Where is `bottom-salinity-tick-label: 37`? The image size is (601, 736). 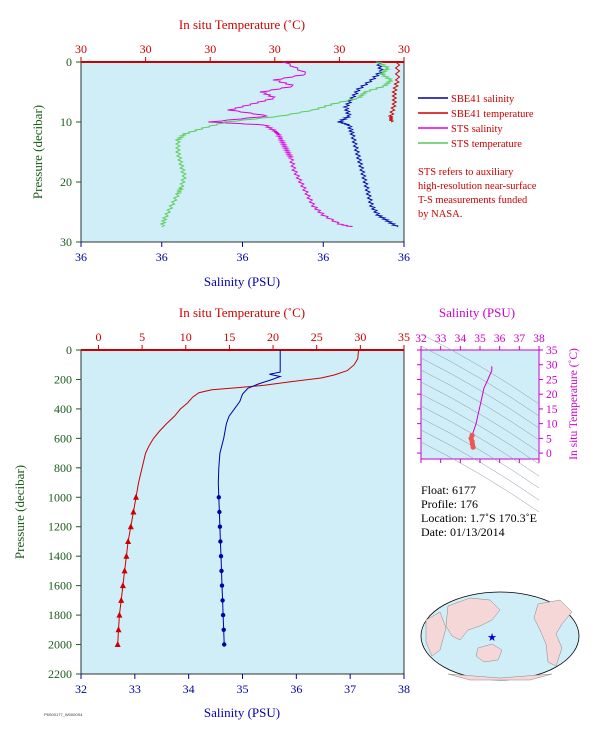
bottom-salinity-tick-label: 37 is located at coordinates (350, 689).